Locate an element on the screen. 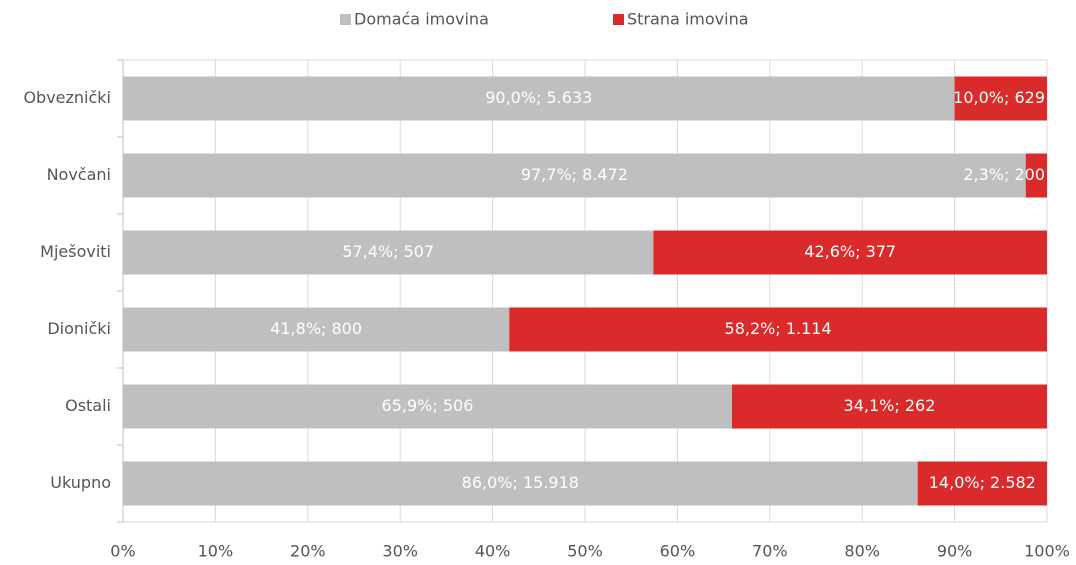 The width and height of the screenshot is (1076, 565). data-label: 90,0%; 5.633 is located at coordinates (538, 97).